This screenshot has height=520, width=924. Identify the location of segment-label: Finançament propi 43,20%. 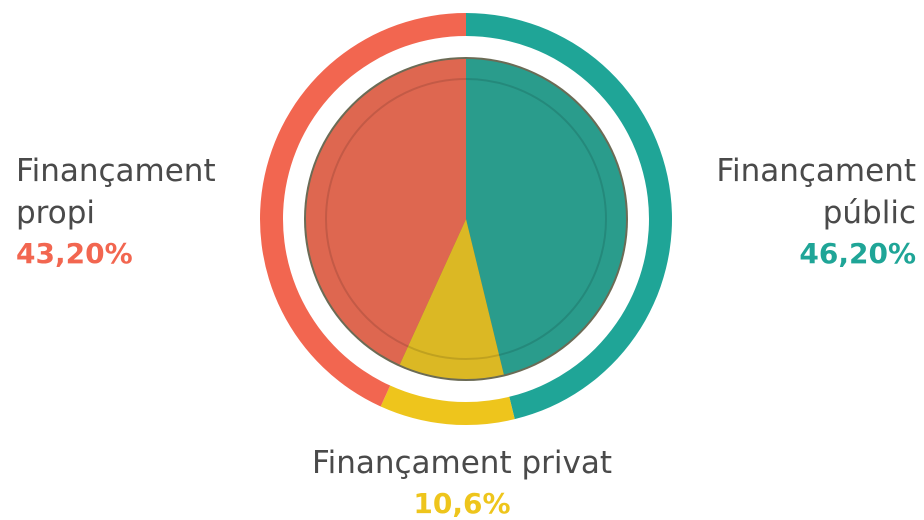
(133, 212).